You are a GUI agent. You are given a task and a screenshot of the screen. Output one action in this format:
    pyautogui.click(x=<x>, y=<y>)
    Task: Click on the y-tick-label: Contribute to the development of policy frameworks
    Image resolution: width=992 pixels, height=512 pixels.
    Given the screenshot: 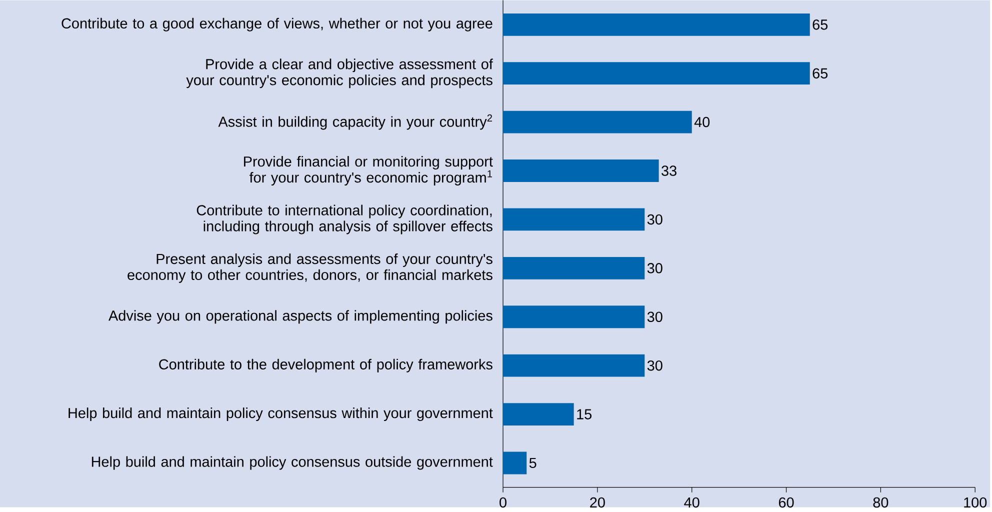 What is the action you would take?
    pyautogui.click(x=325, y=365)
    